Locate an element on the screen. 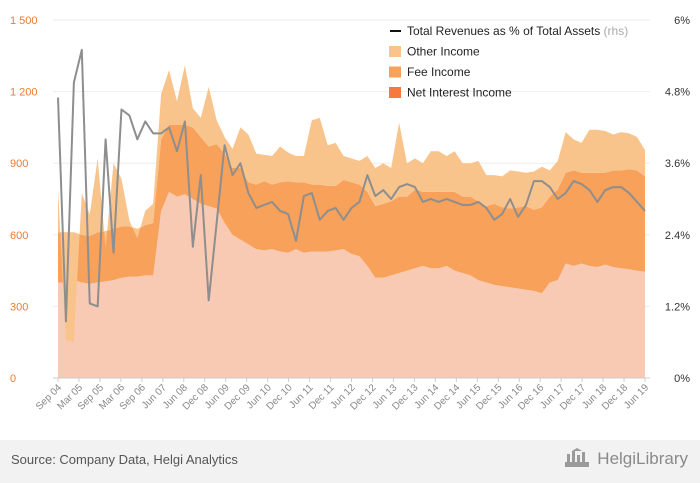 The image size is (700, 483). left-axis-tick-label: 600 is located at coordinates (19, 236).